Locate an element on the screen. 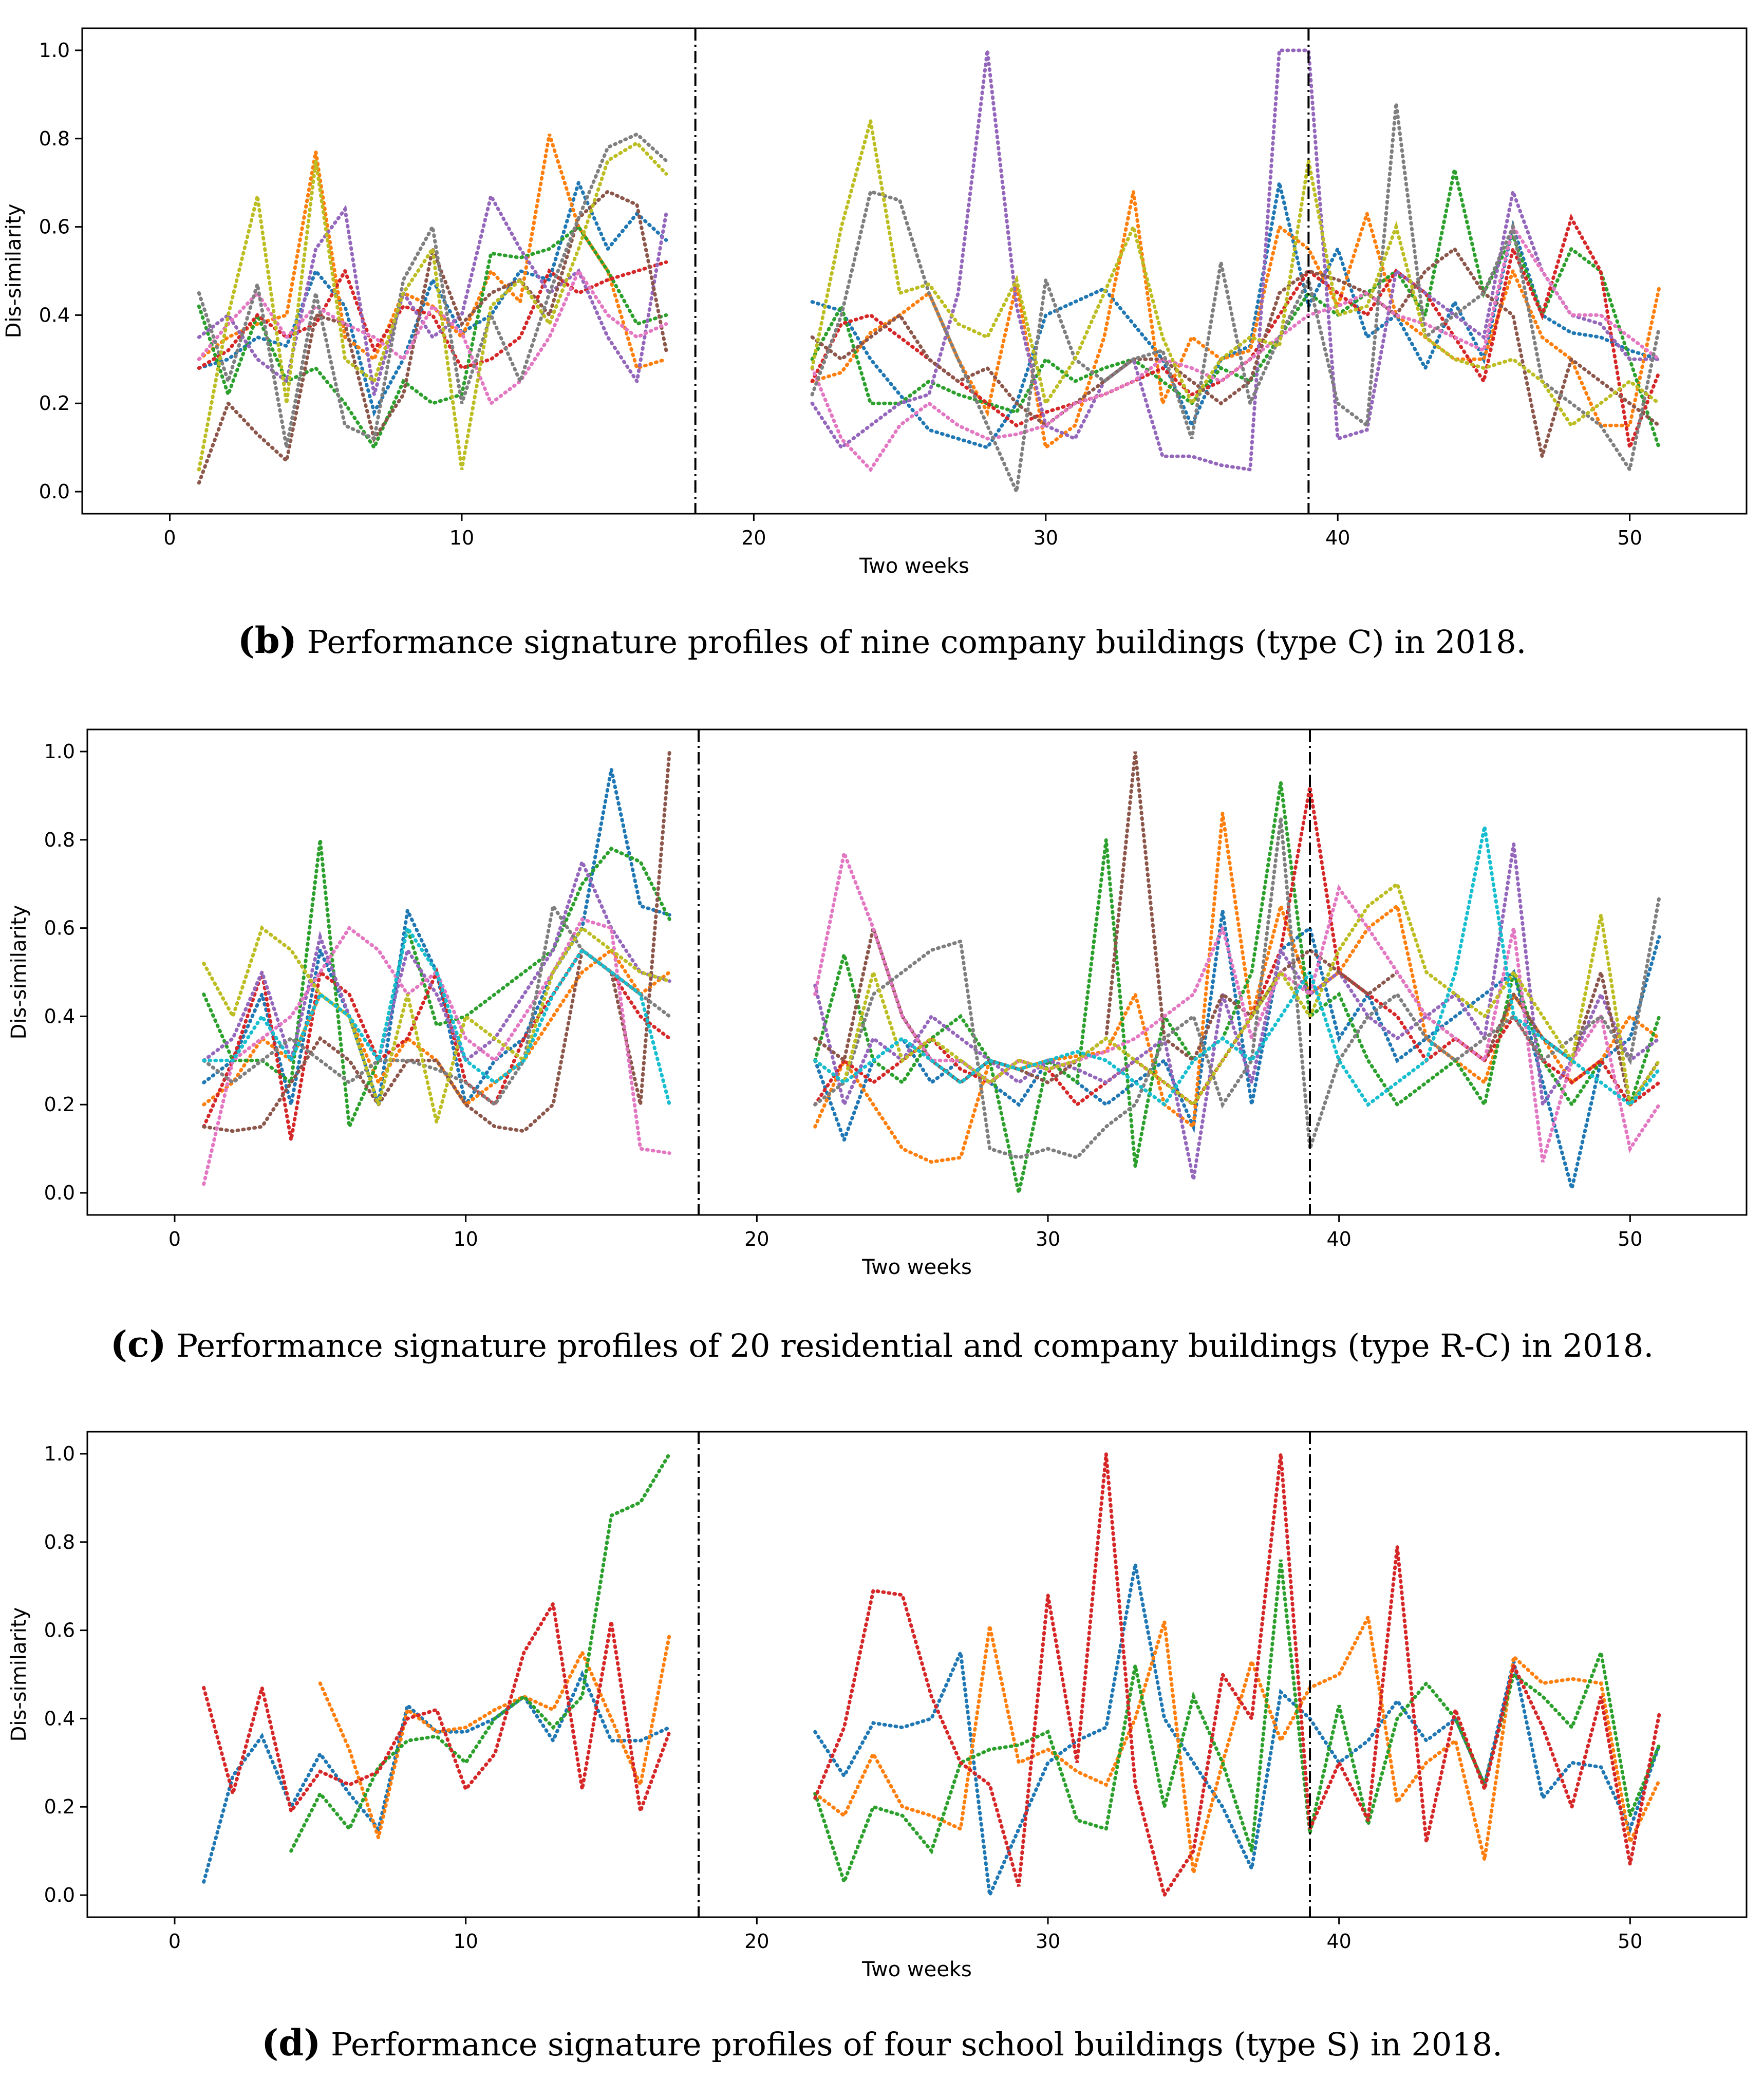 This screenshot has width=1764, height=2079. series-line-s1 is located at coordinates (931, 1733).